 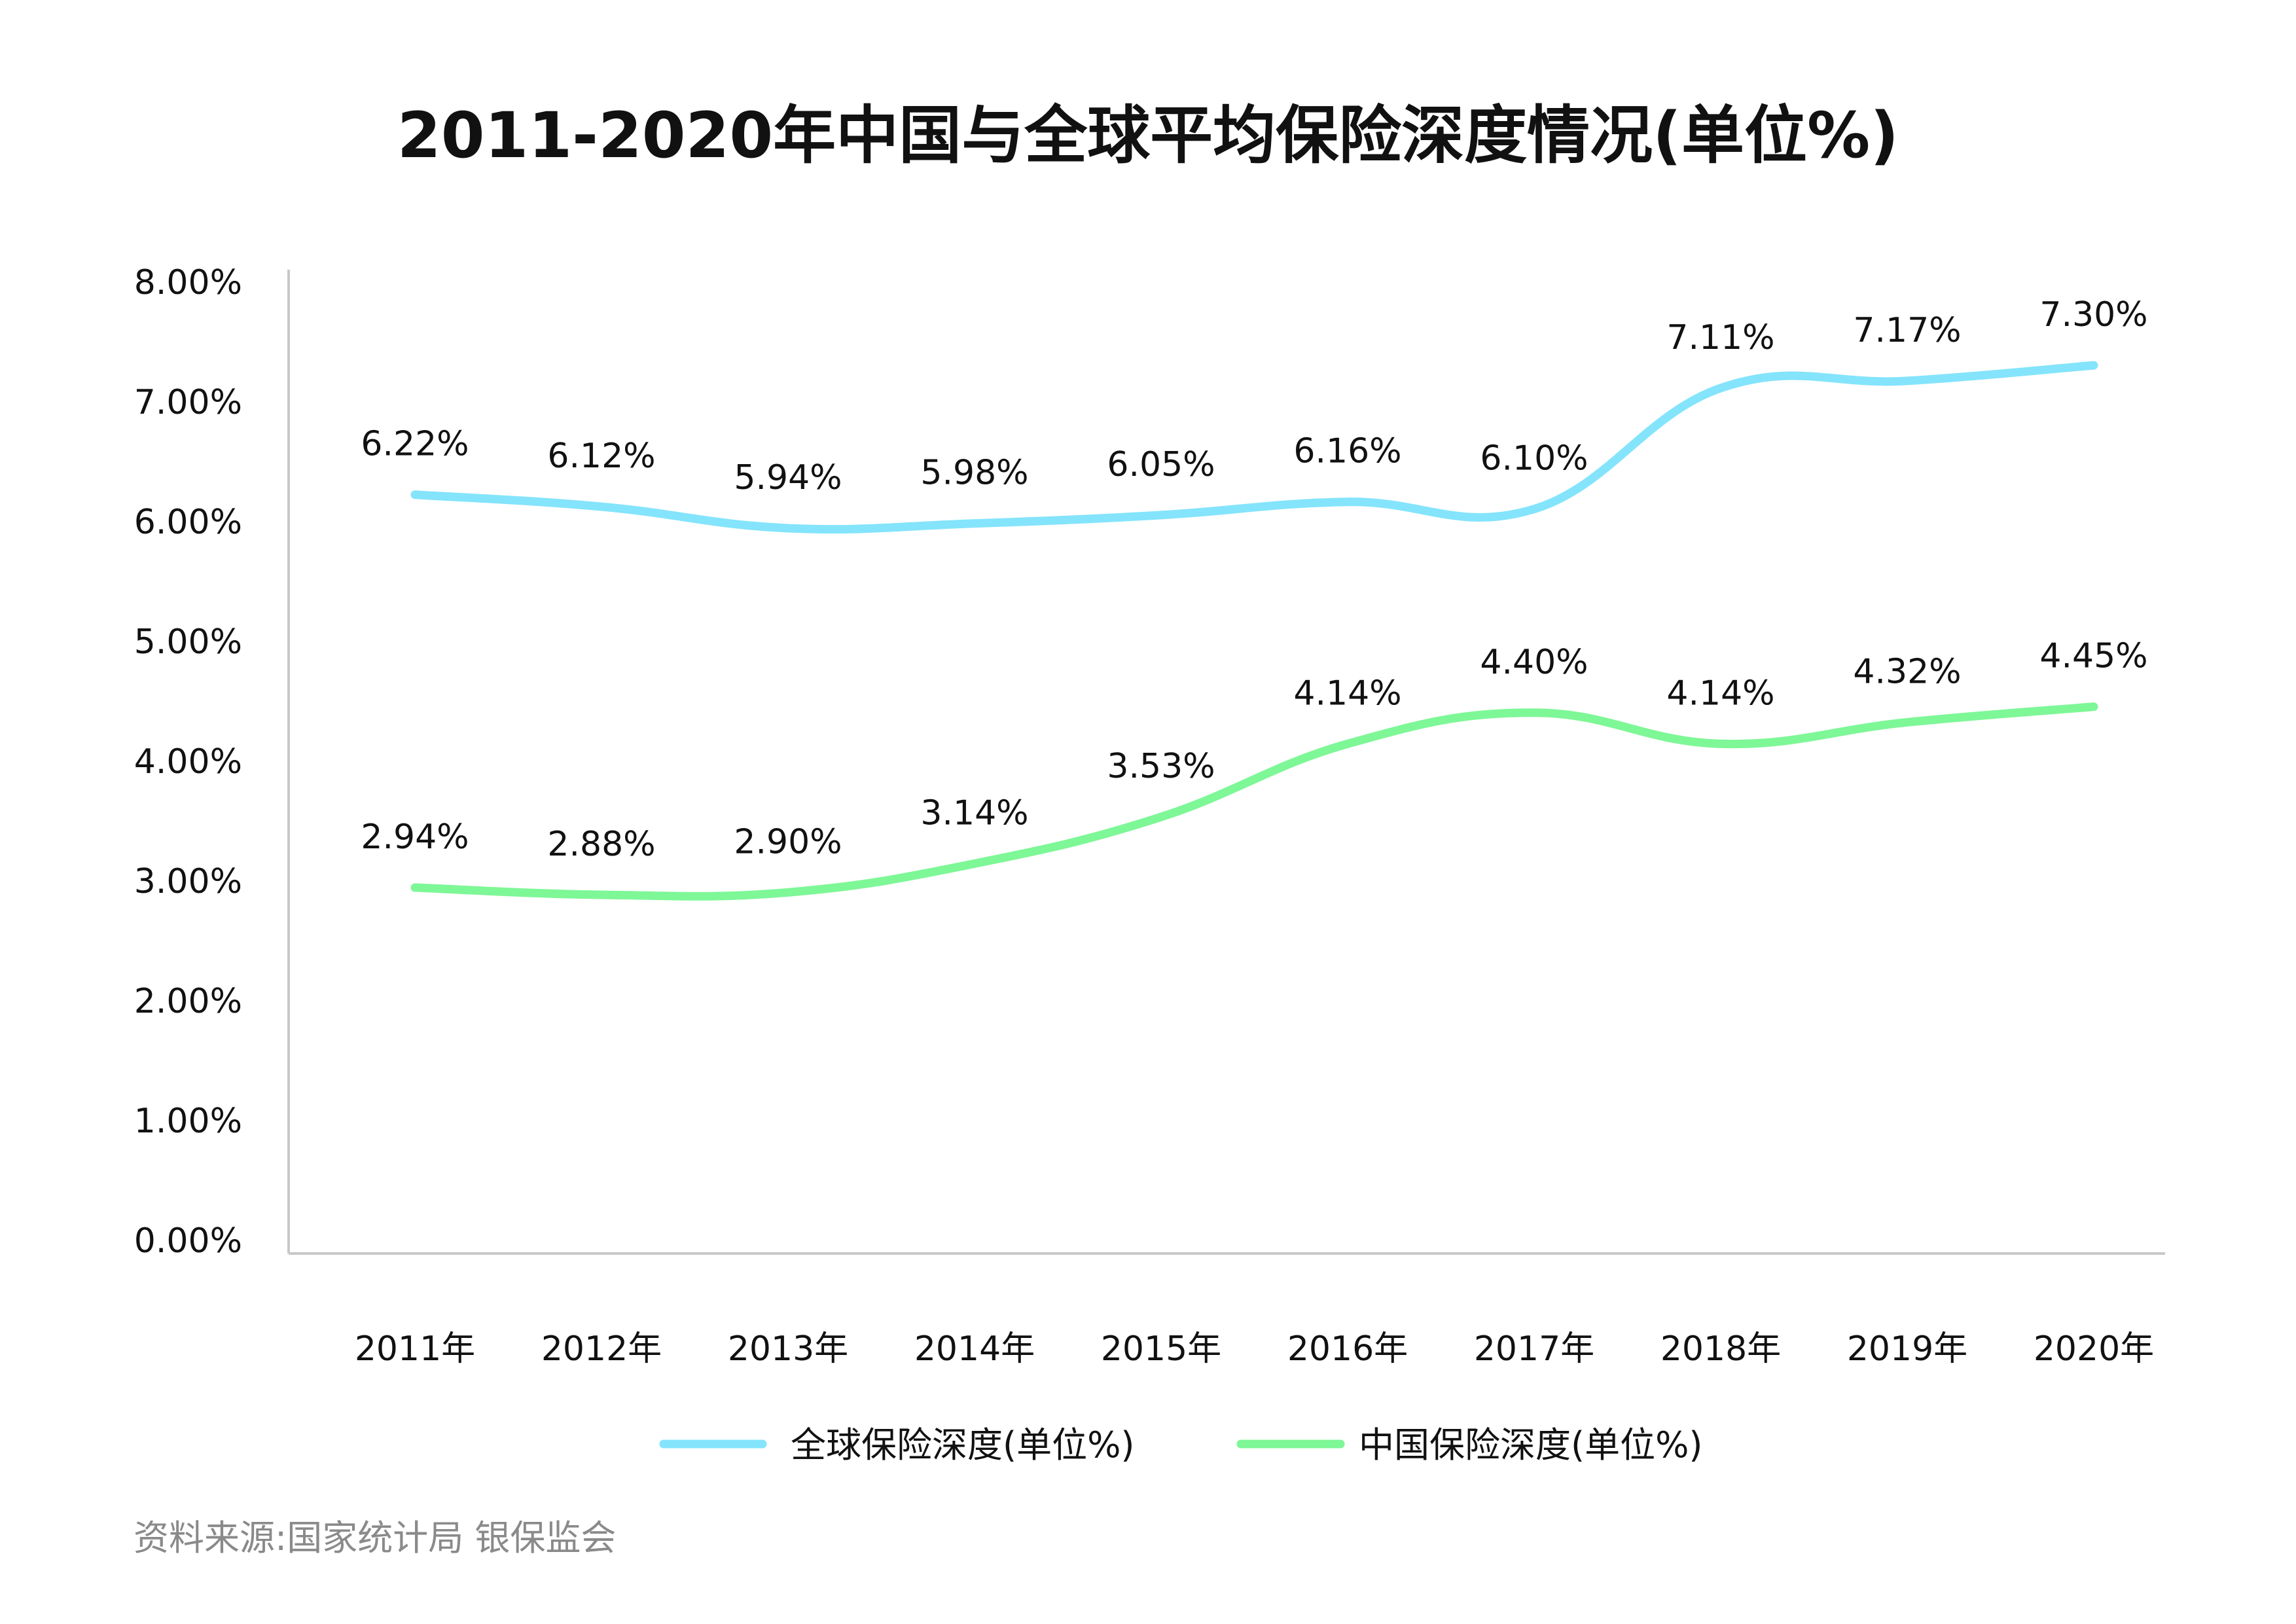 I want to click on data-label: 6.16%, so click(x=1347, y=451).